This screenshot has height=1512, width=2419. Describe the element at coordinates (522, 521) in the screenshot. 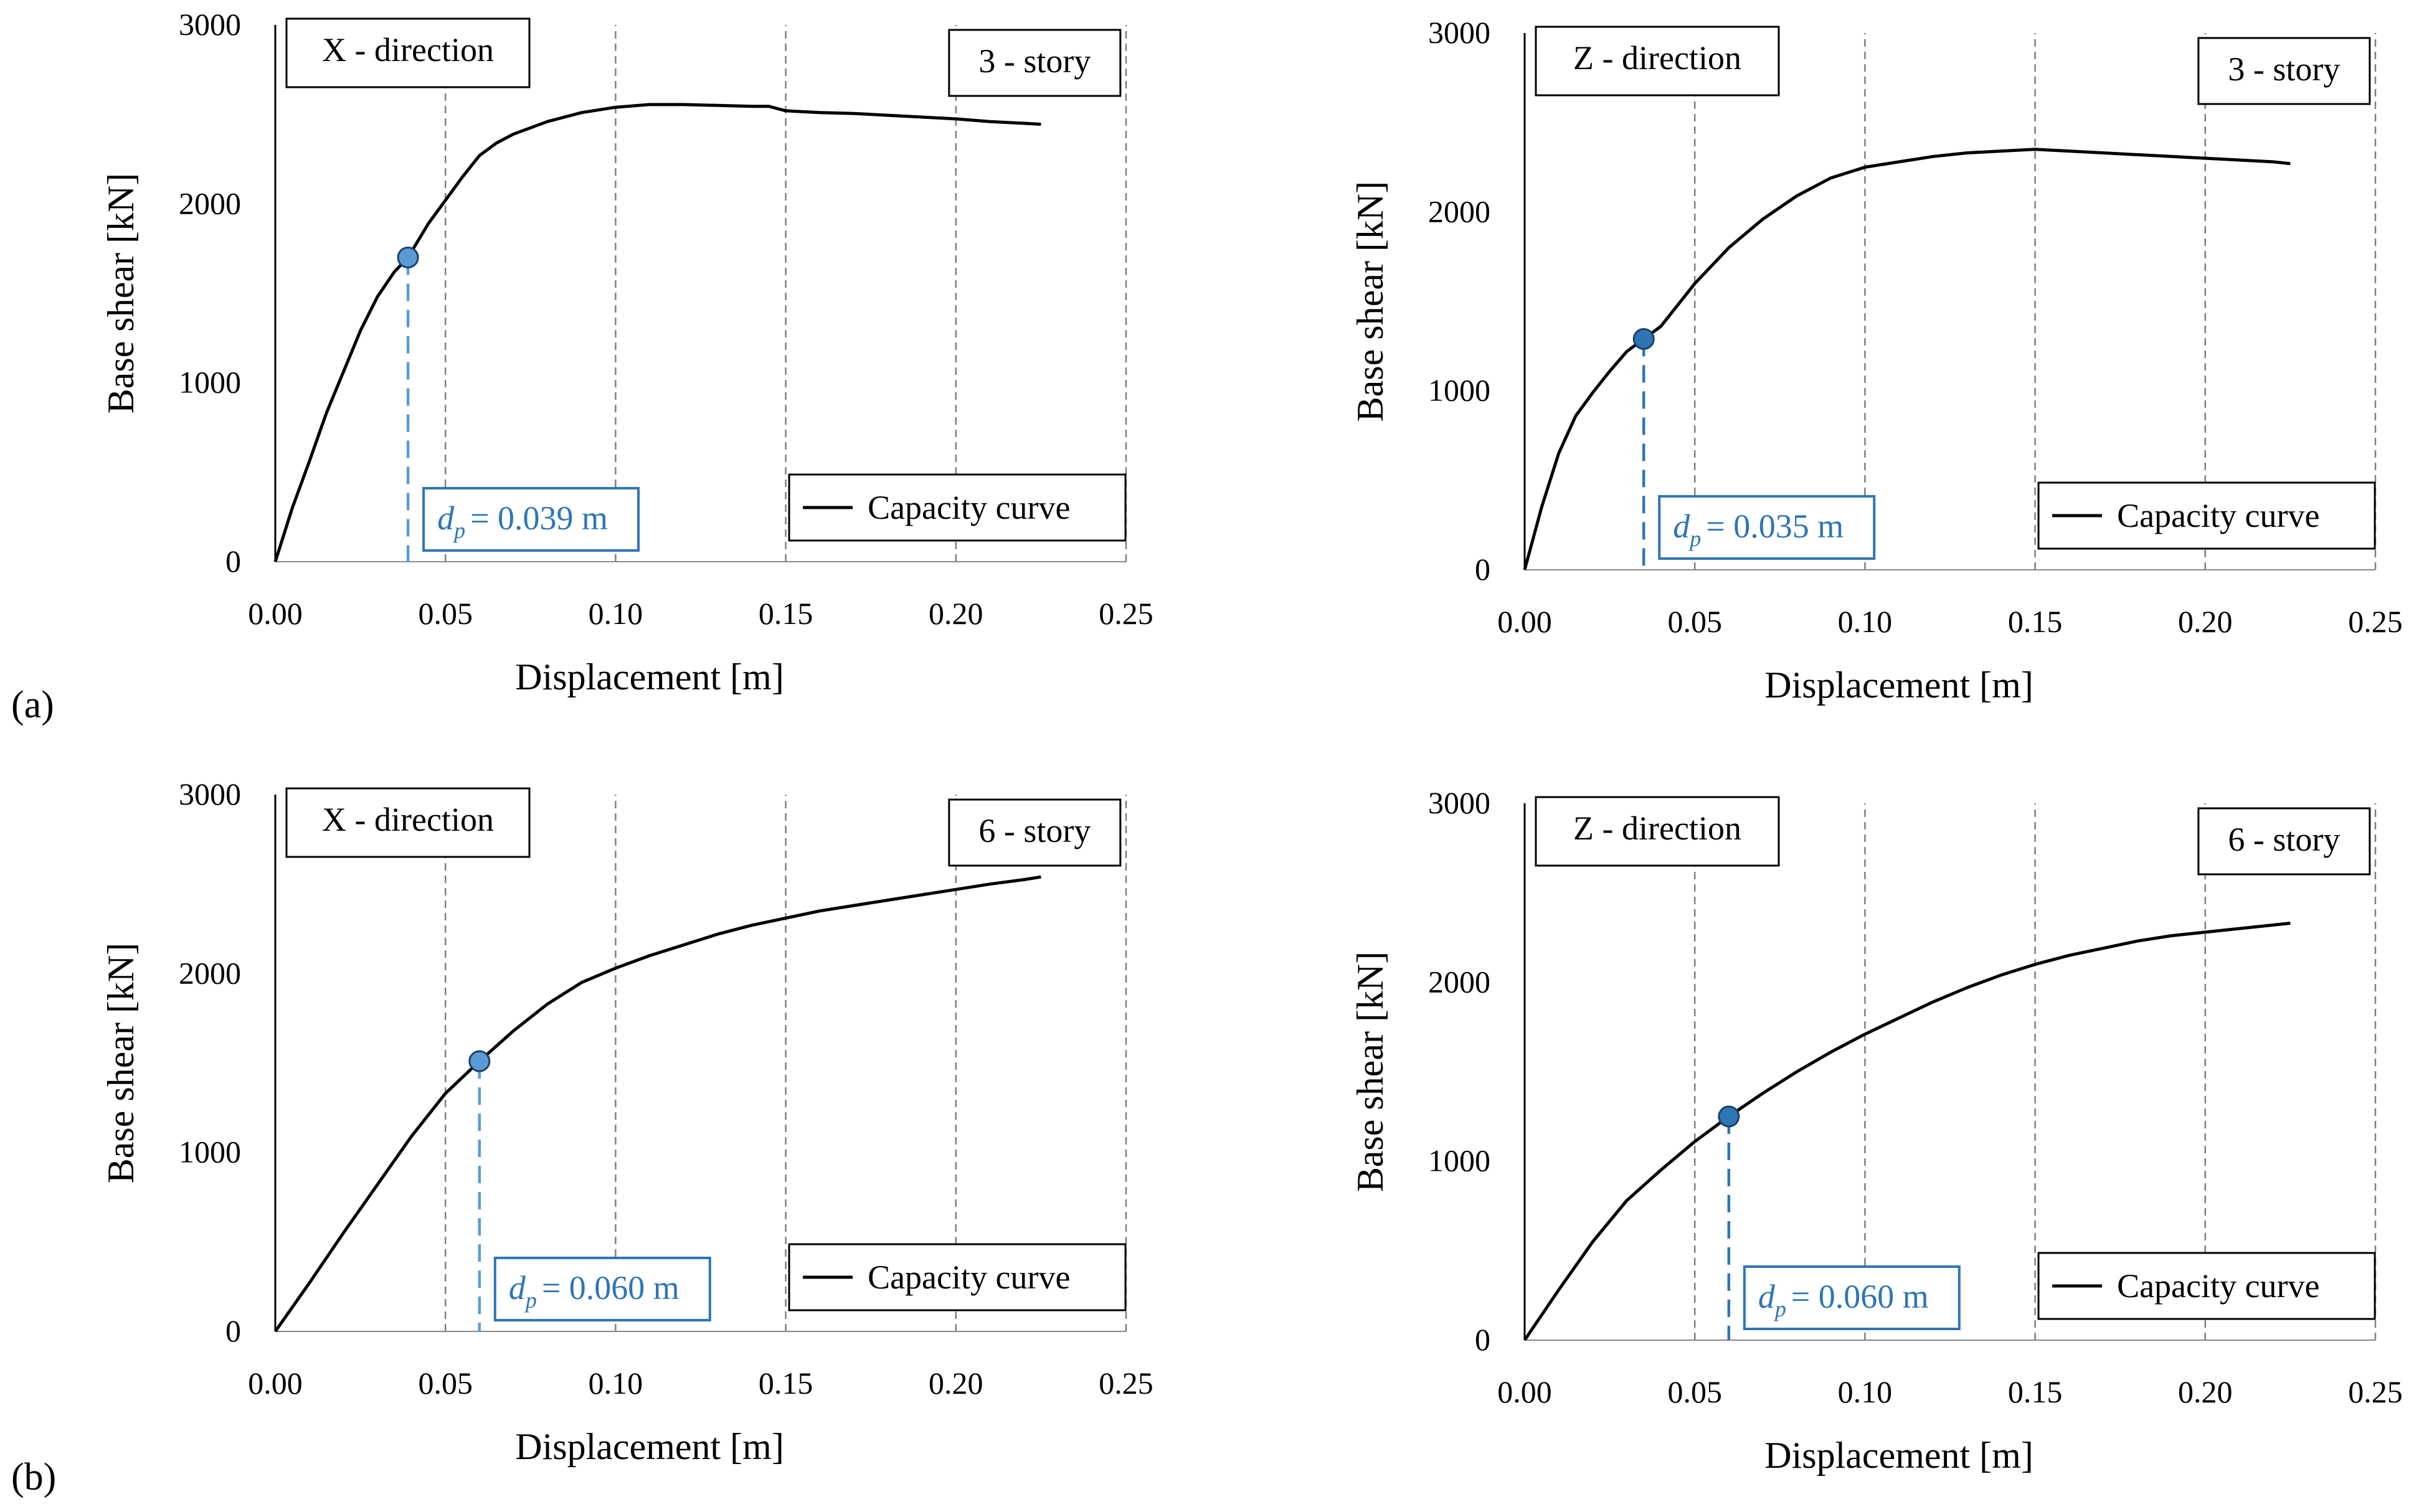

I see `dp-annotation-label: dp = 0.039 m` at that location.